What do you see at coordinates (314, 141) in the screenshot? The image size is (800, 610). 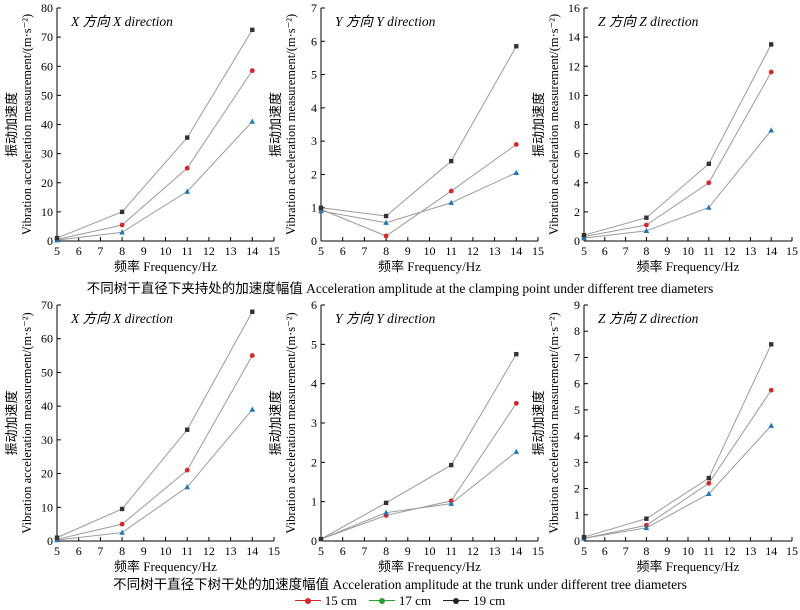 I see `y-tick-label: 3` at bounding box center [314, 141].